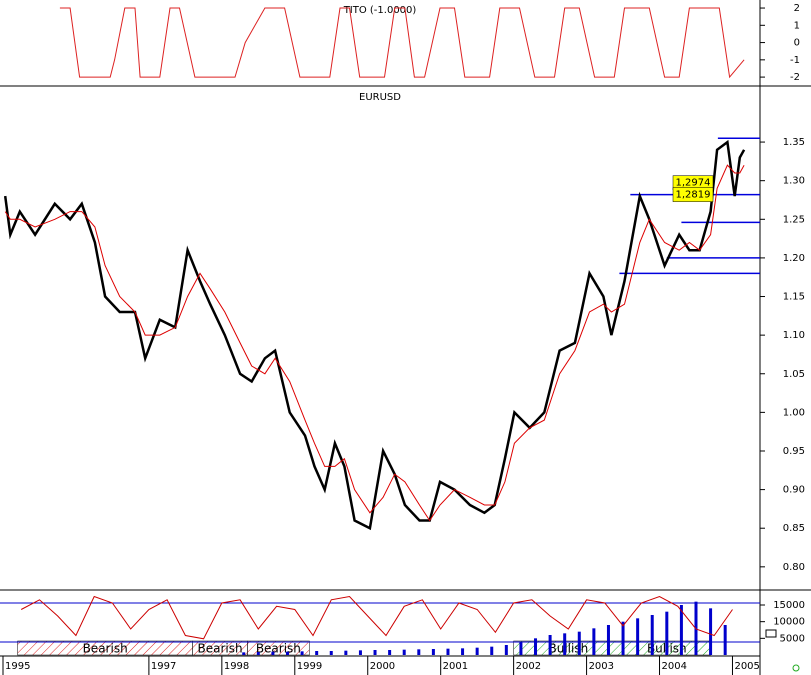 This screenshot has height=675, width=811. I want to click on y-tick-label: 1, so click(797, 25).